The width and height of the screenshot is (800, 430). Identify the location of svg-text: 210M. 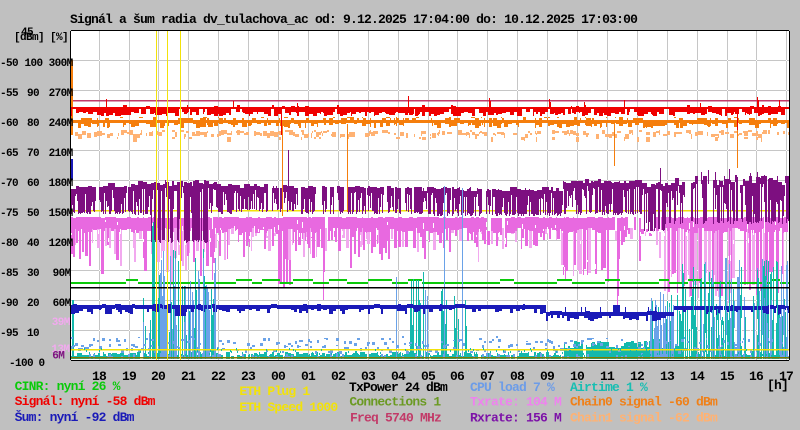
(61, 154).